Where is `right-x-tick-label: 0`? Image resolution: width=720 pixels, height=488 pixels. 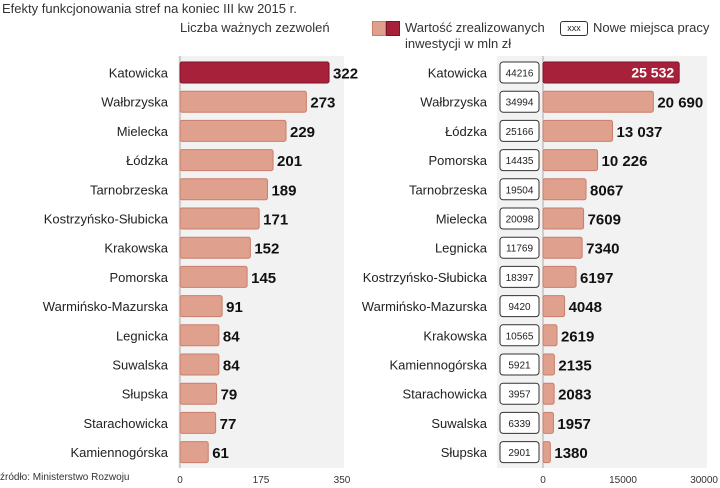
right-x-tick-label: 0 is located at coordinates (543, 480).